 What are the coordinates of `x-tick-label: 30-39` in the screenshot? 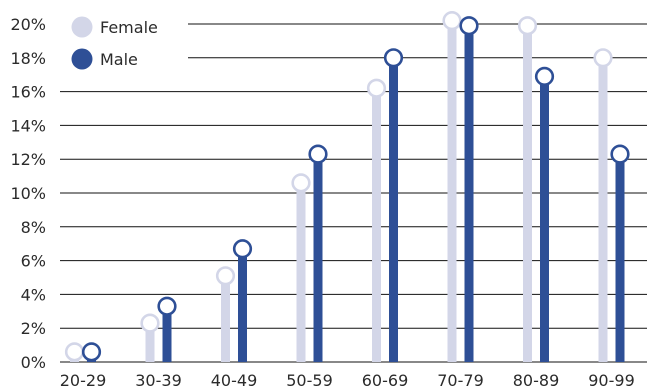 It's located at (158, 380).